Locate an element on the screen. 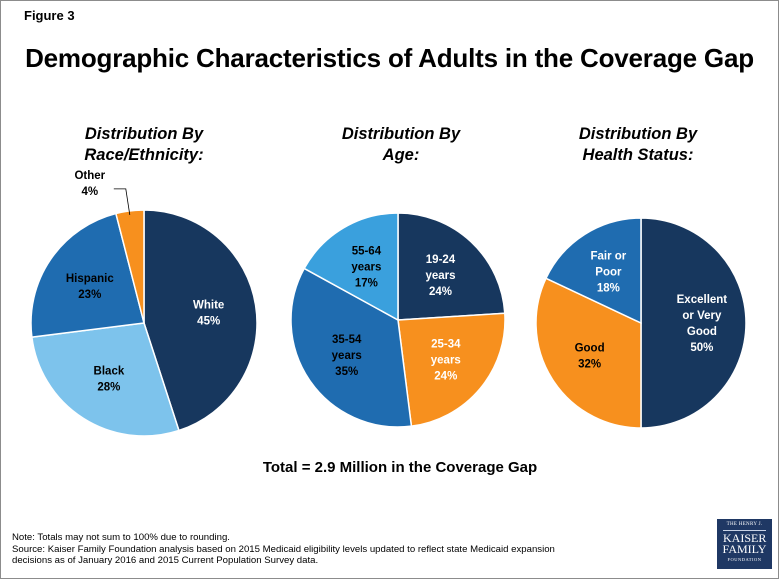  pie-race-subtitle: Distribution By Race/Ethnicity: is located at coordinates (144, 145).